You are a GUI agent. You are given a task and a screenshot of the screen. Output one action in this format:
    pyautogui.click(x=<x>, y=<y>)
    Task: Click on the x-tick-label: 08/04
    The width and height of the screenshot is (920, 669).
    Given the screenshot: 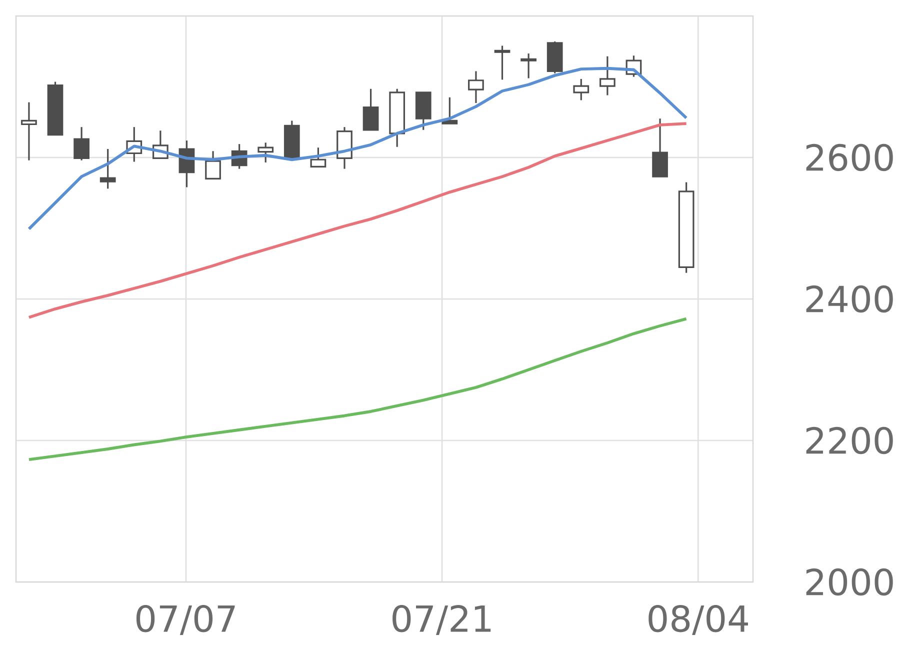 What is the action you would take?
    pyautogui.click(x=698, y=620)
    